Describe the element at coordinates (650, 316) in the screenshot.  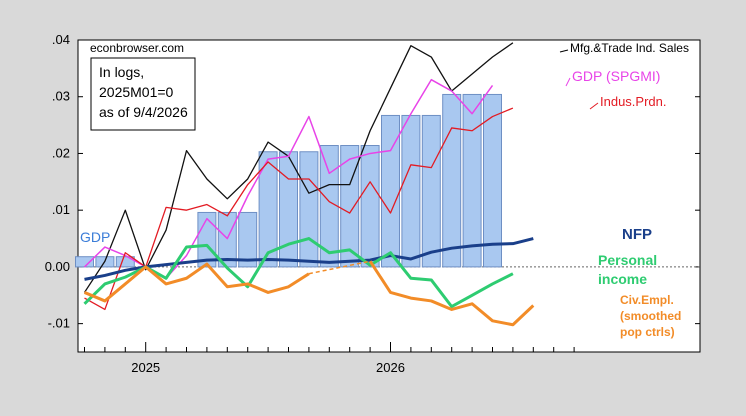
I see `civ-empl-label-line-2: (smoothed` at that location.